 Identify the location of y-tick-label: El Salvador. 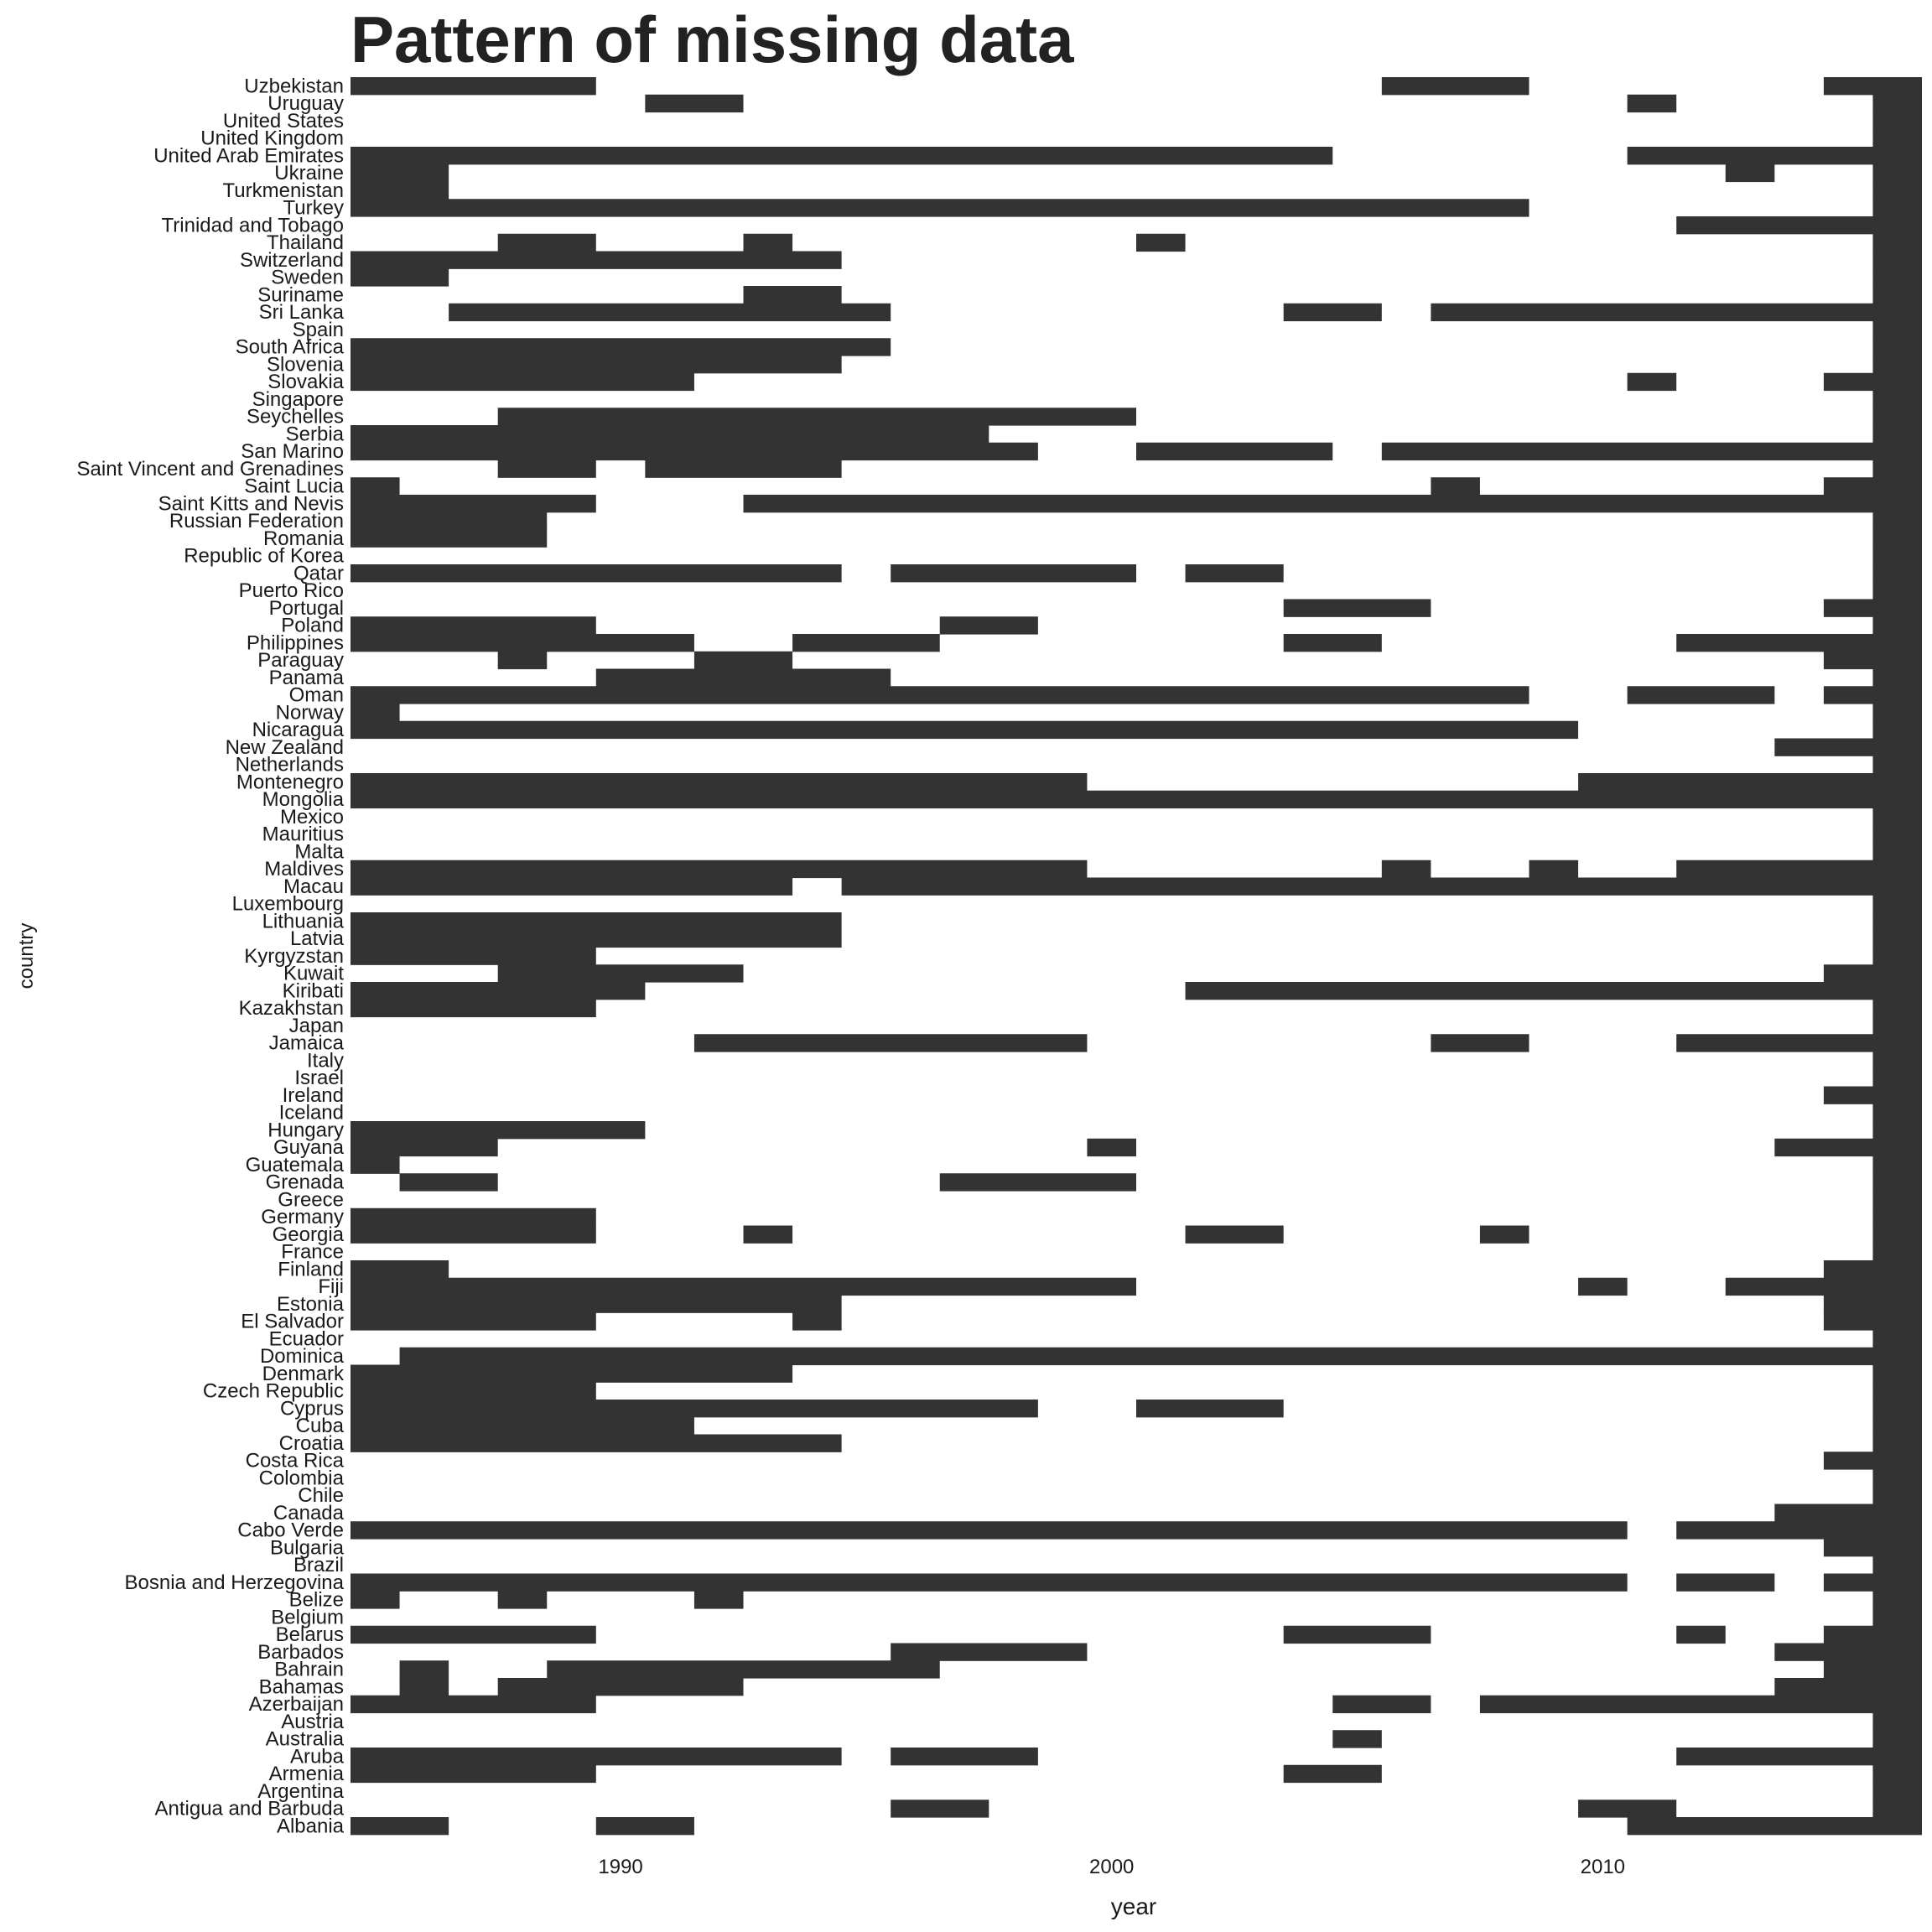
(292, 1322).